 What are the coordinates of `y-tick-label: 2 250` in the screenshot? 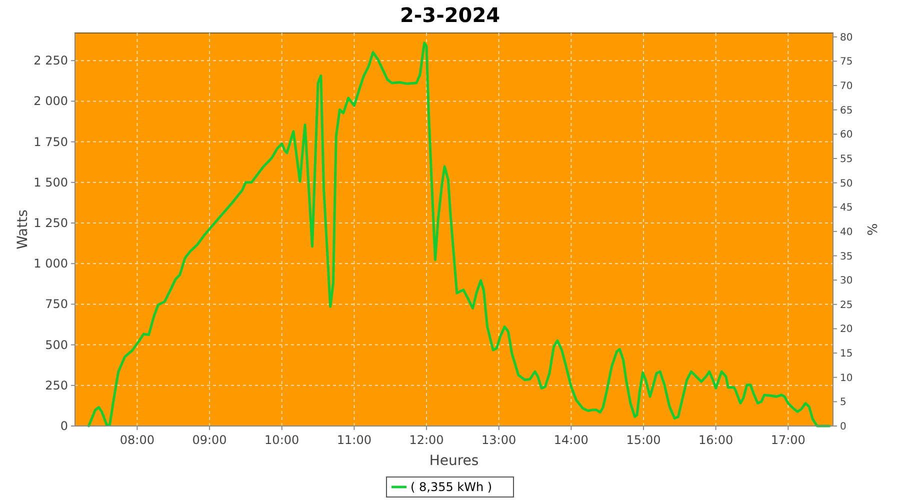 It's located at (51, 61).